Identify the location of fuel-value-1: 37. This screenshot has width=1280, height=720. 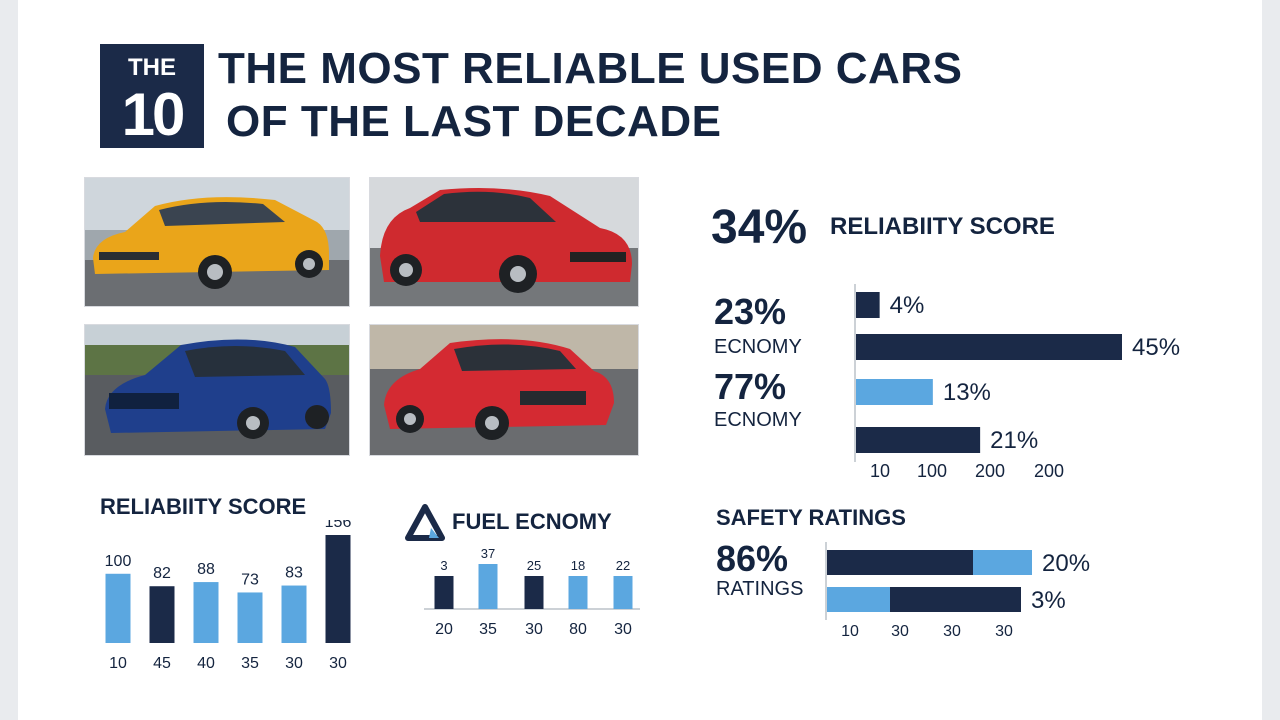
(488, 553).